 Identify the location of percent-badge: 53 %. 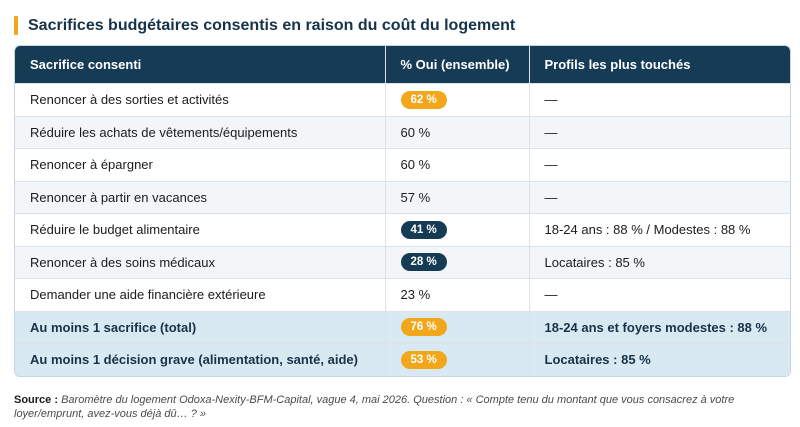
(423, 359).